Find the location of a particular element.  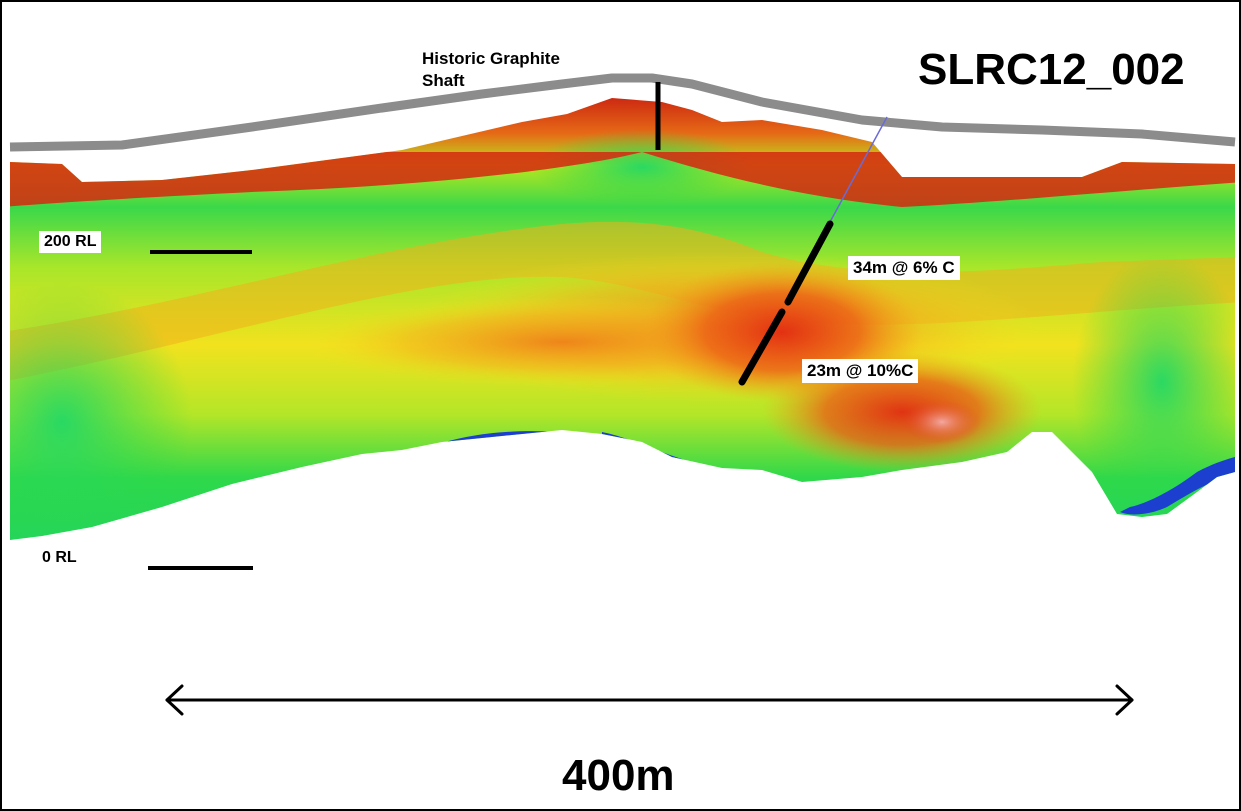

rl-200-label: 200 RL is located at coordinates (70, 242).